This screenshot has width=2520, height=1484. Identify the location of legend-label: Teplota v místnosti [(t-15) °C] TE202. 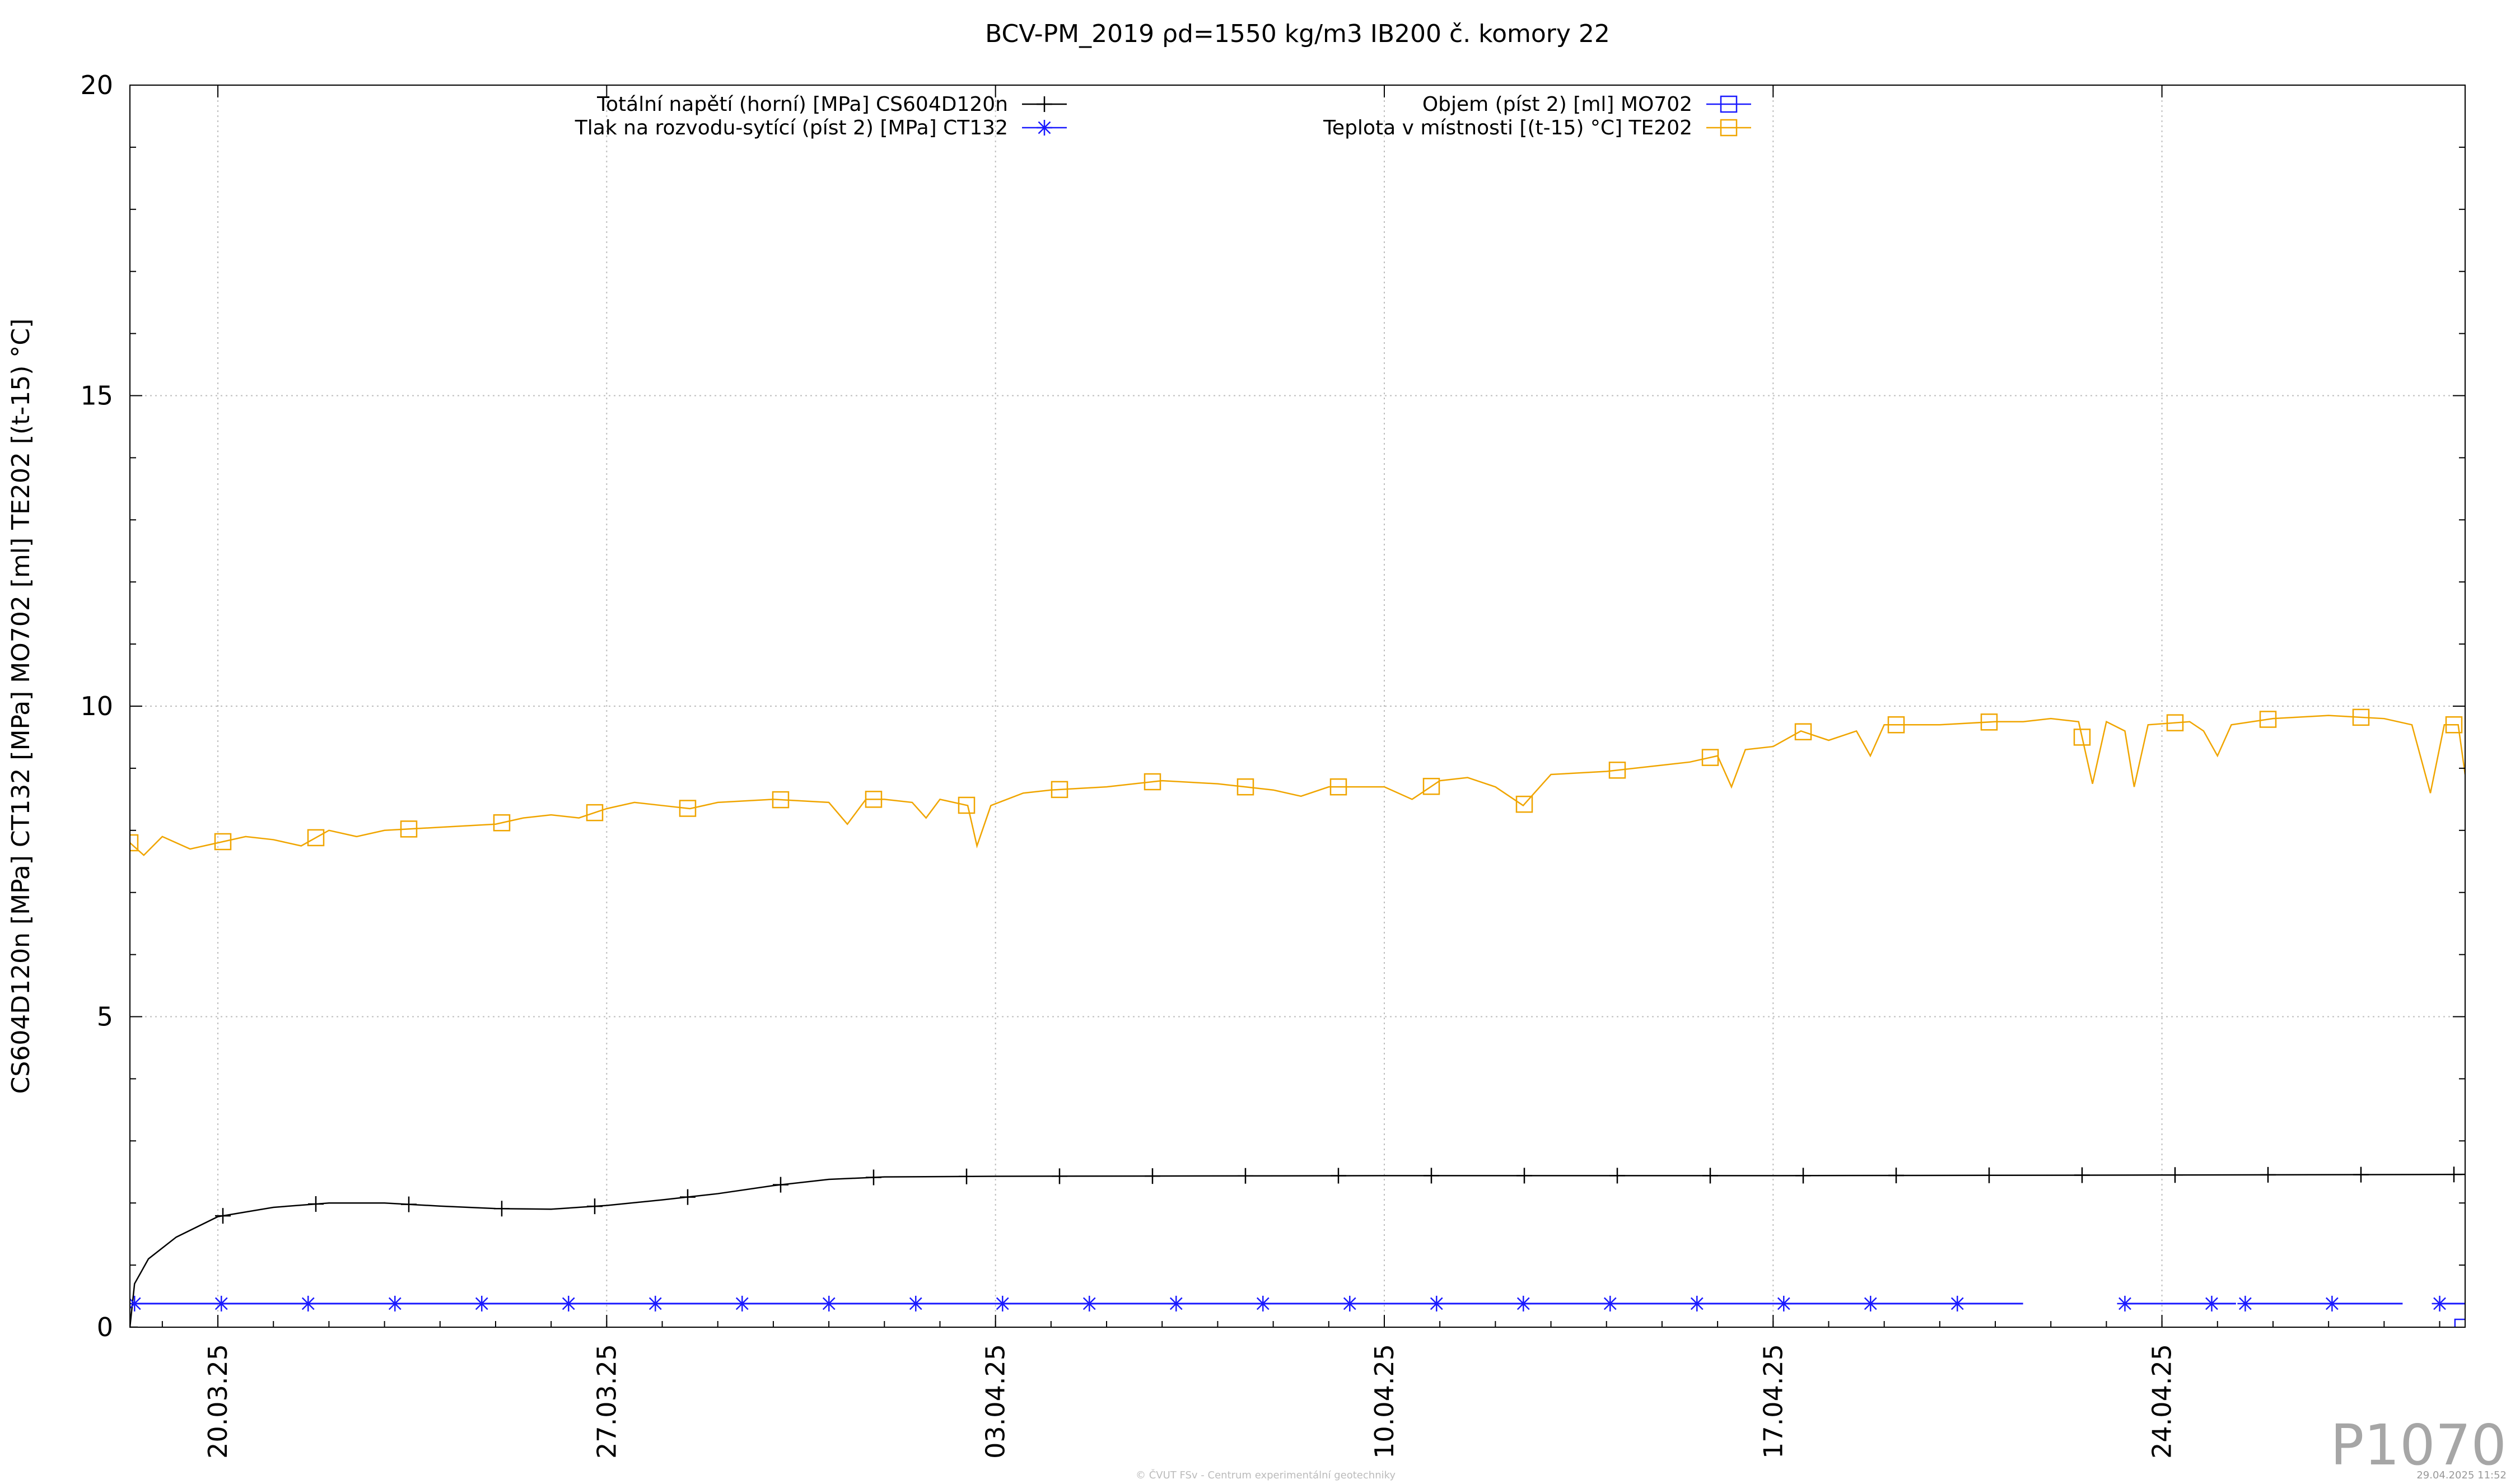
(1508, 128).